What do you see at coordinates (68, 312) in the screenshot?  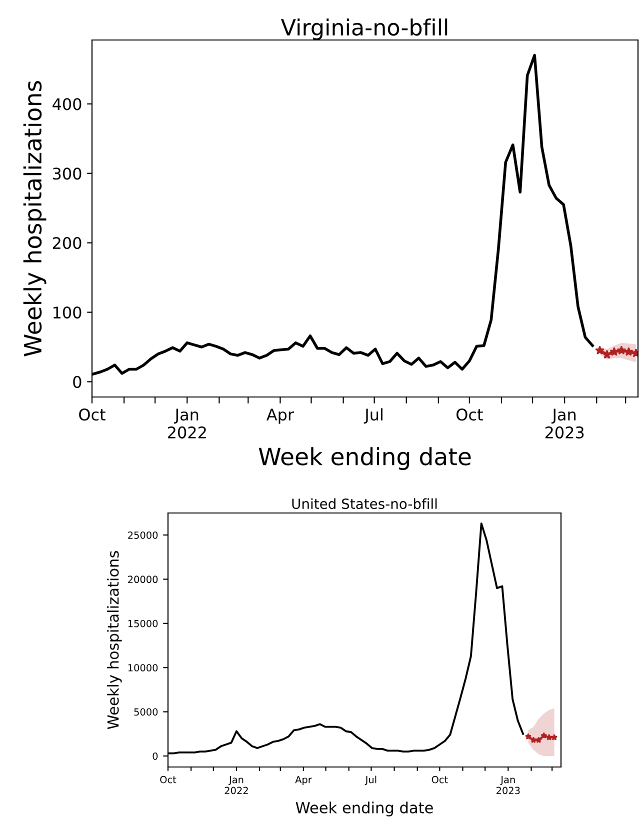 I see `y-tick-label: 100` at bounding box center [68, 312].